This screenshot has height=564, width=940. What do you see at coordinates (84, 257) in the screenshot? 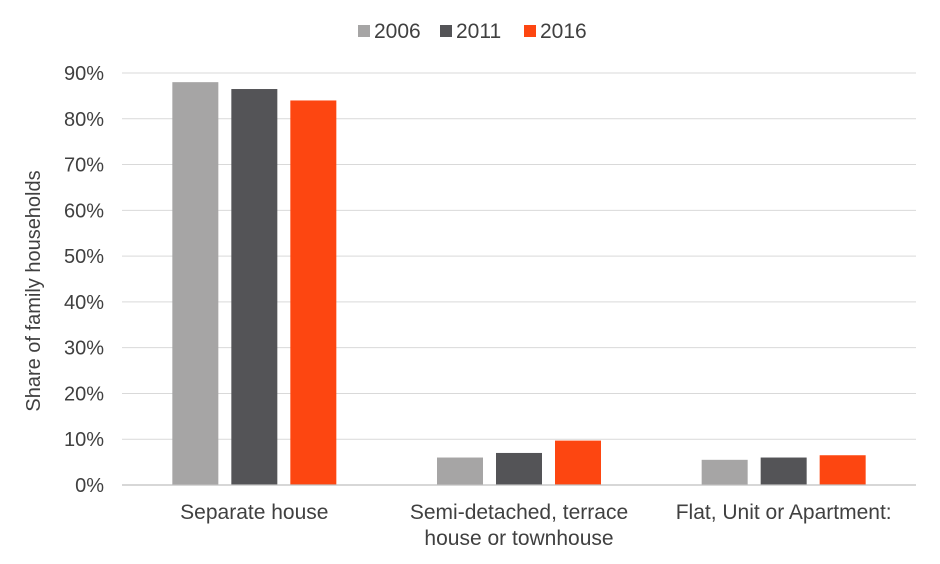
I see `y-tick-label: 50%` at bounding box center [84, 257].